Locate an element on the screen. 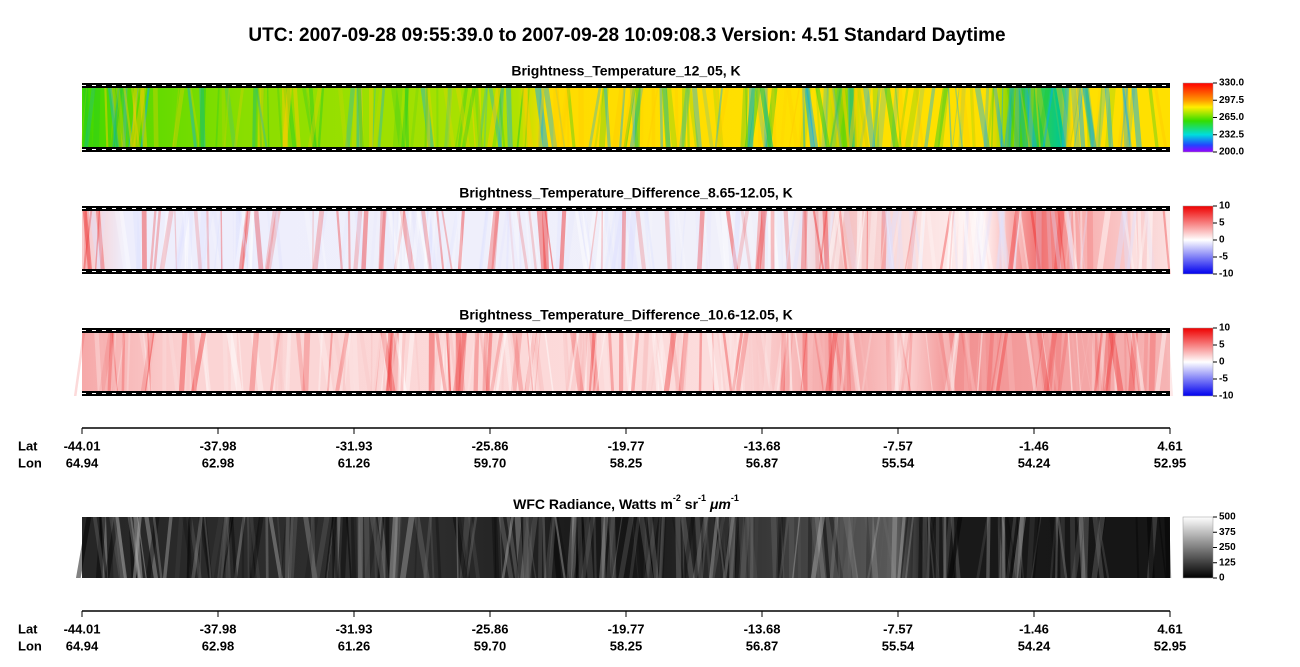 This screenshot has height=667, width=1300. image-strip is located at coordinates (626, 362).